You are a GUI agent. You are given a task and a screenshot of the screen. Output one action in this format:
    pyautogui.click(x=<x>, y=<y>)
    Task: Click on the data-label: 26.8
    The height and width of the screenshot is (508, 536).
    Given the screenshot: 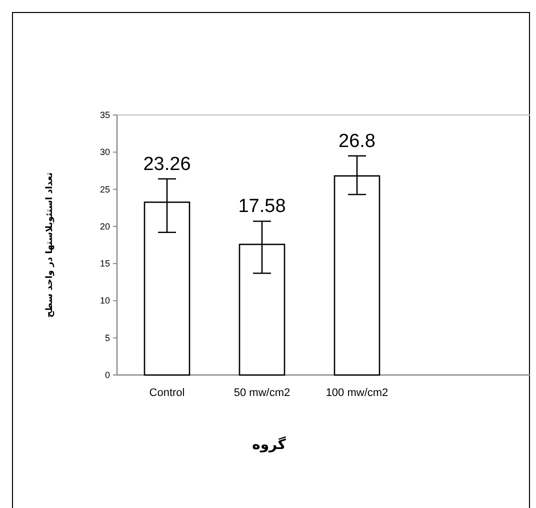 What is the action you would take?
    pyautogui.click(x=357, y=141)
    